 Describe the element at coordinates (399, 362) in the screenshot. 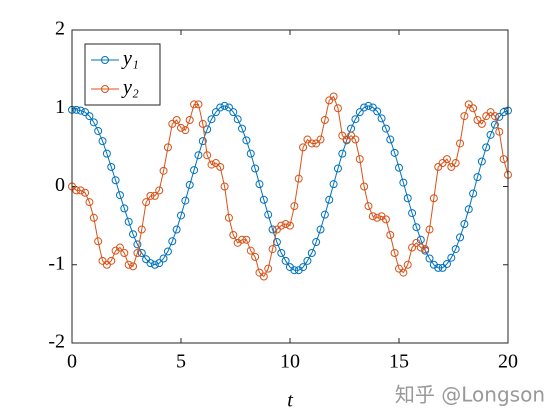

I see `x-tick-label: 15` at that location.